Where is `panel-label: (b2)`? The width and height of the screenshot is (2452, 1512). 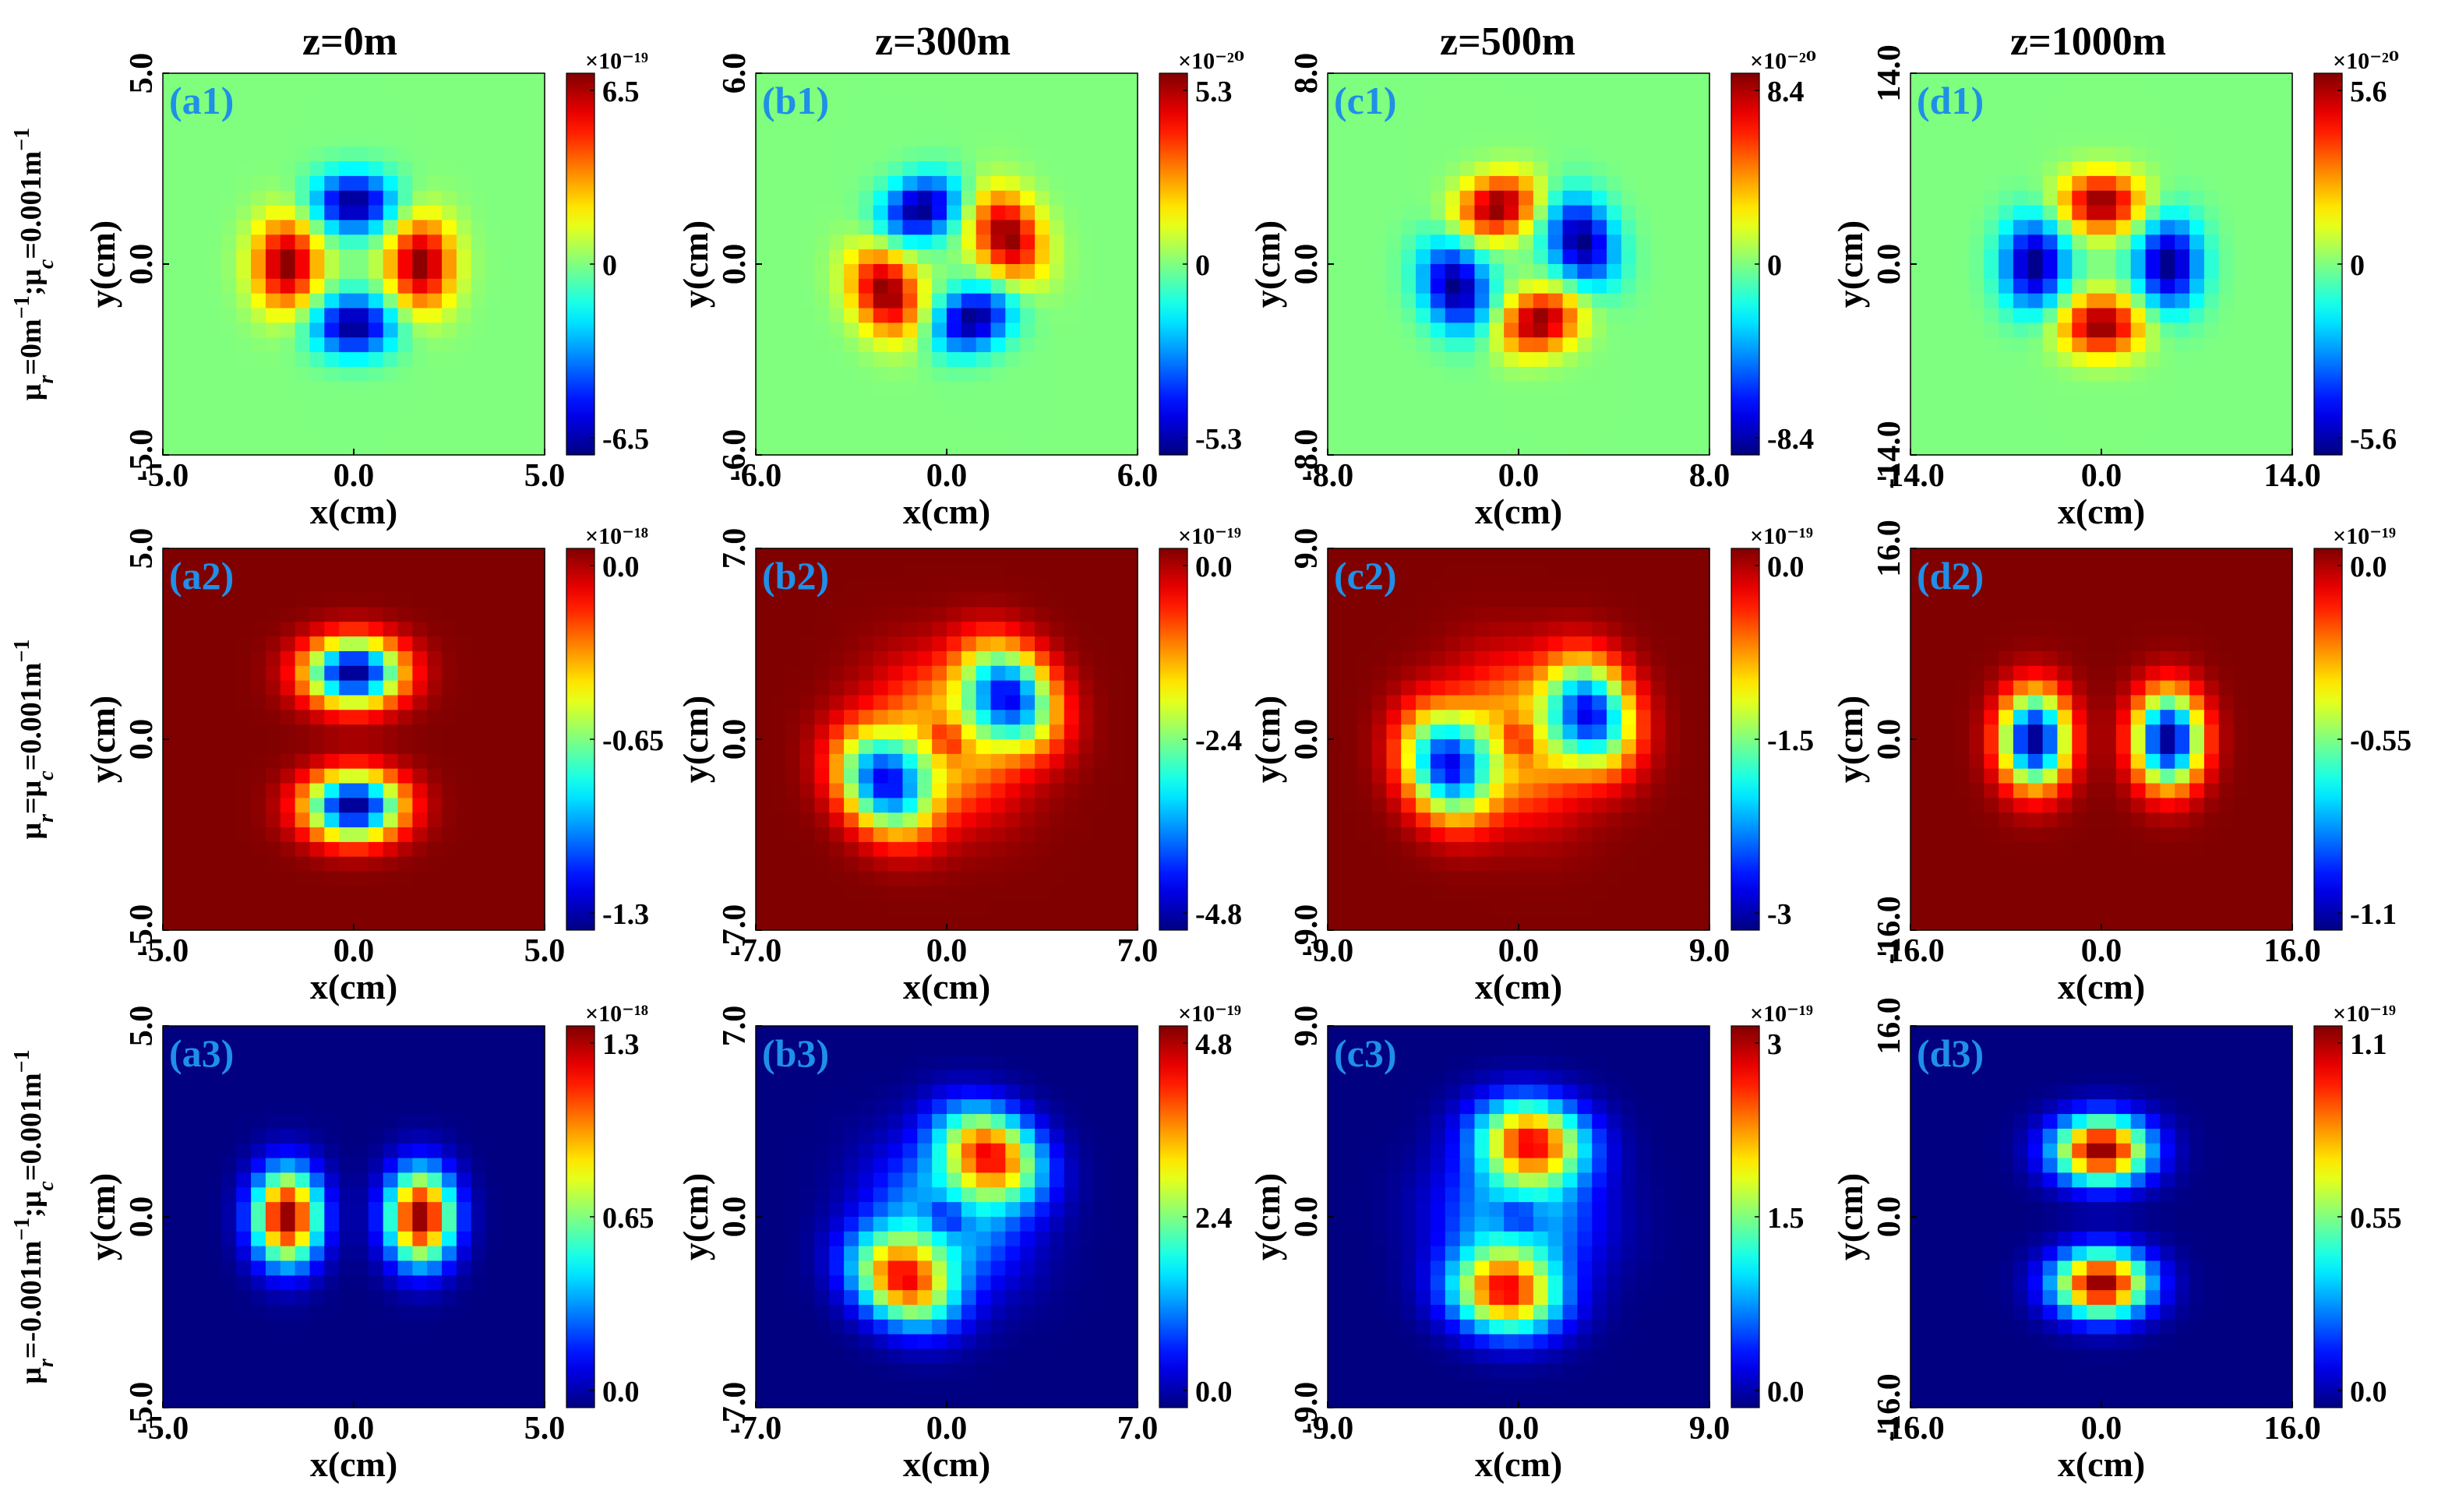
panel-label: (b2) is located at coordinates (795, 575).